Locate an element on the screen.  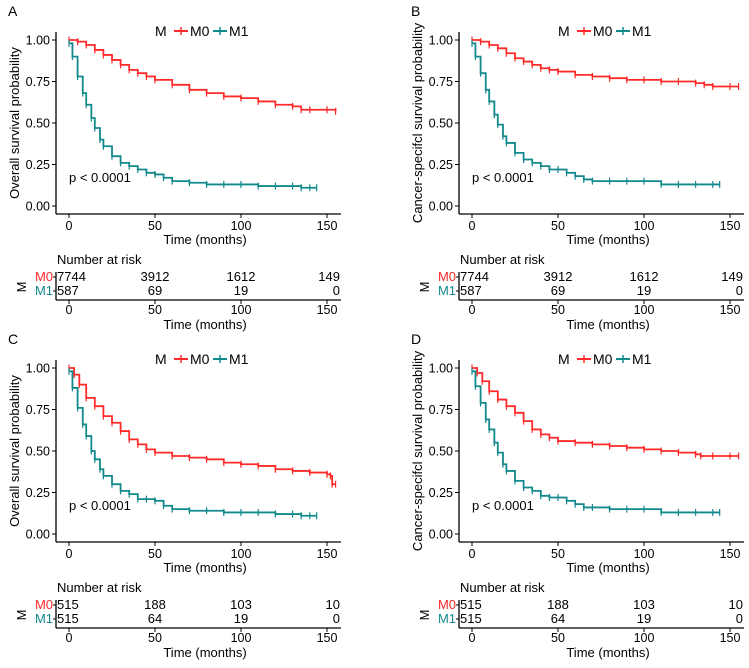
risk-count: 188 is located at coordinates (155, 604).